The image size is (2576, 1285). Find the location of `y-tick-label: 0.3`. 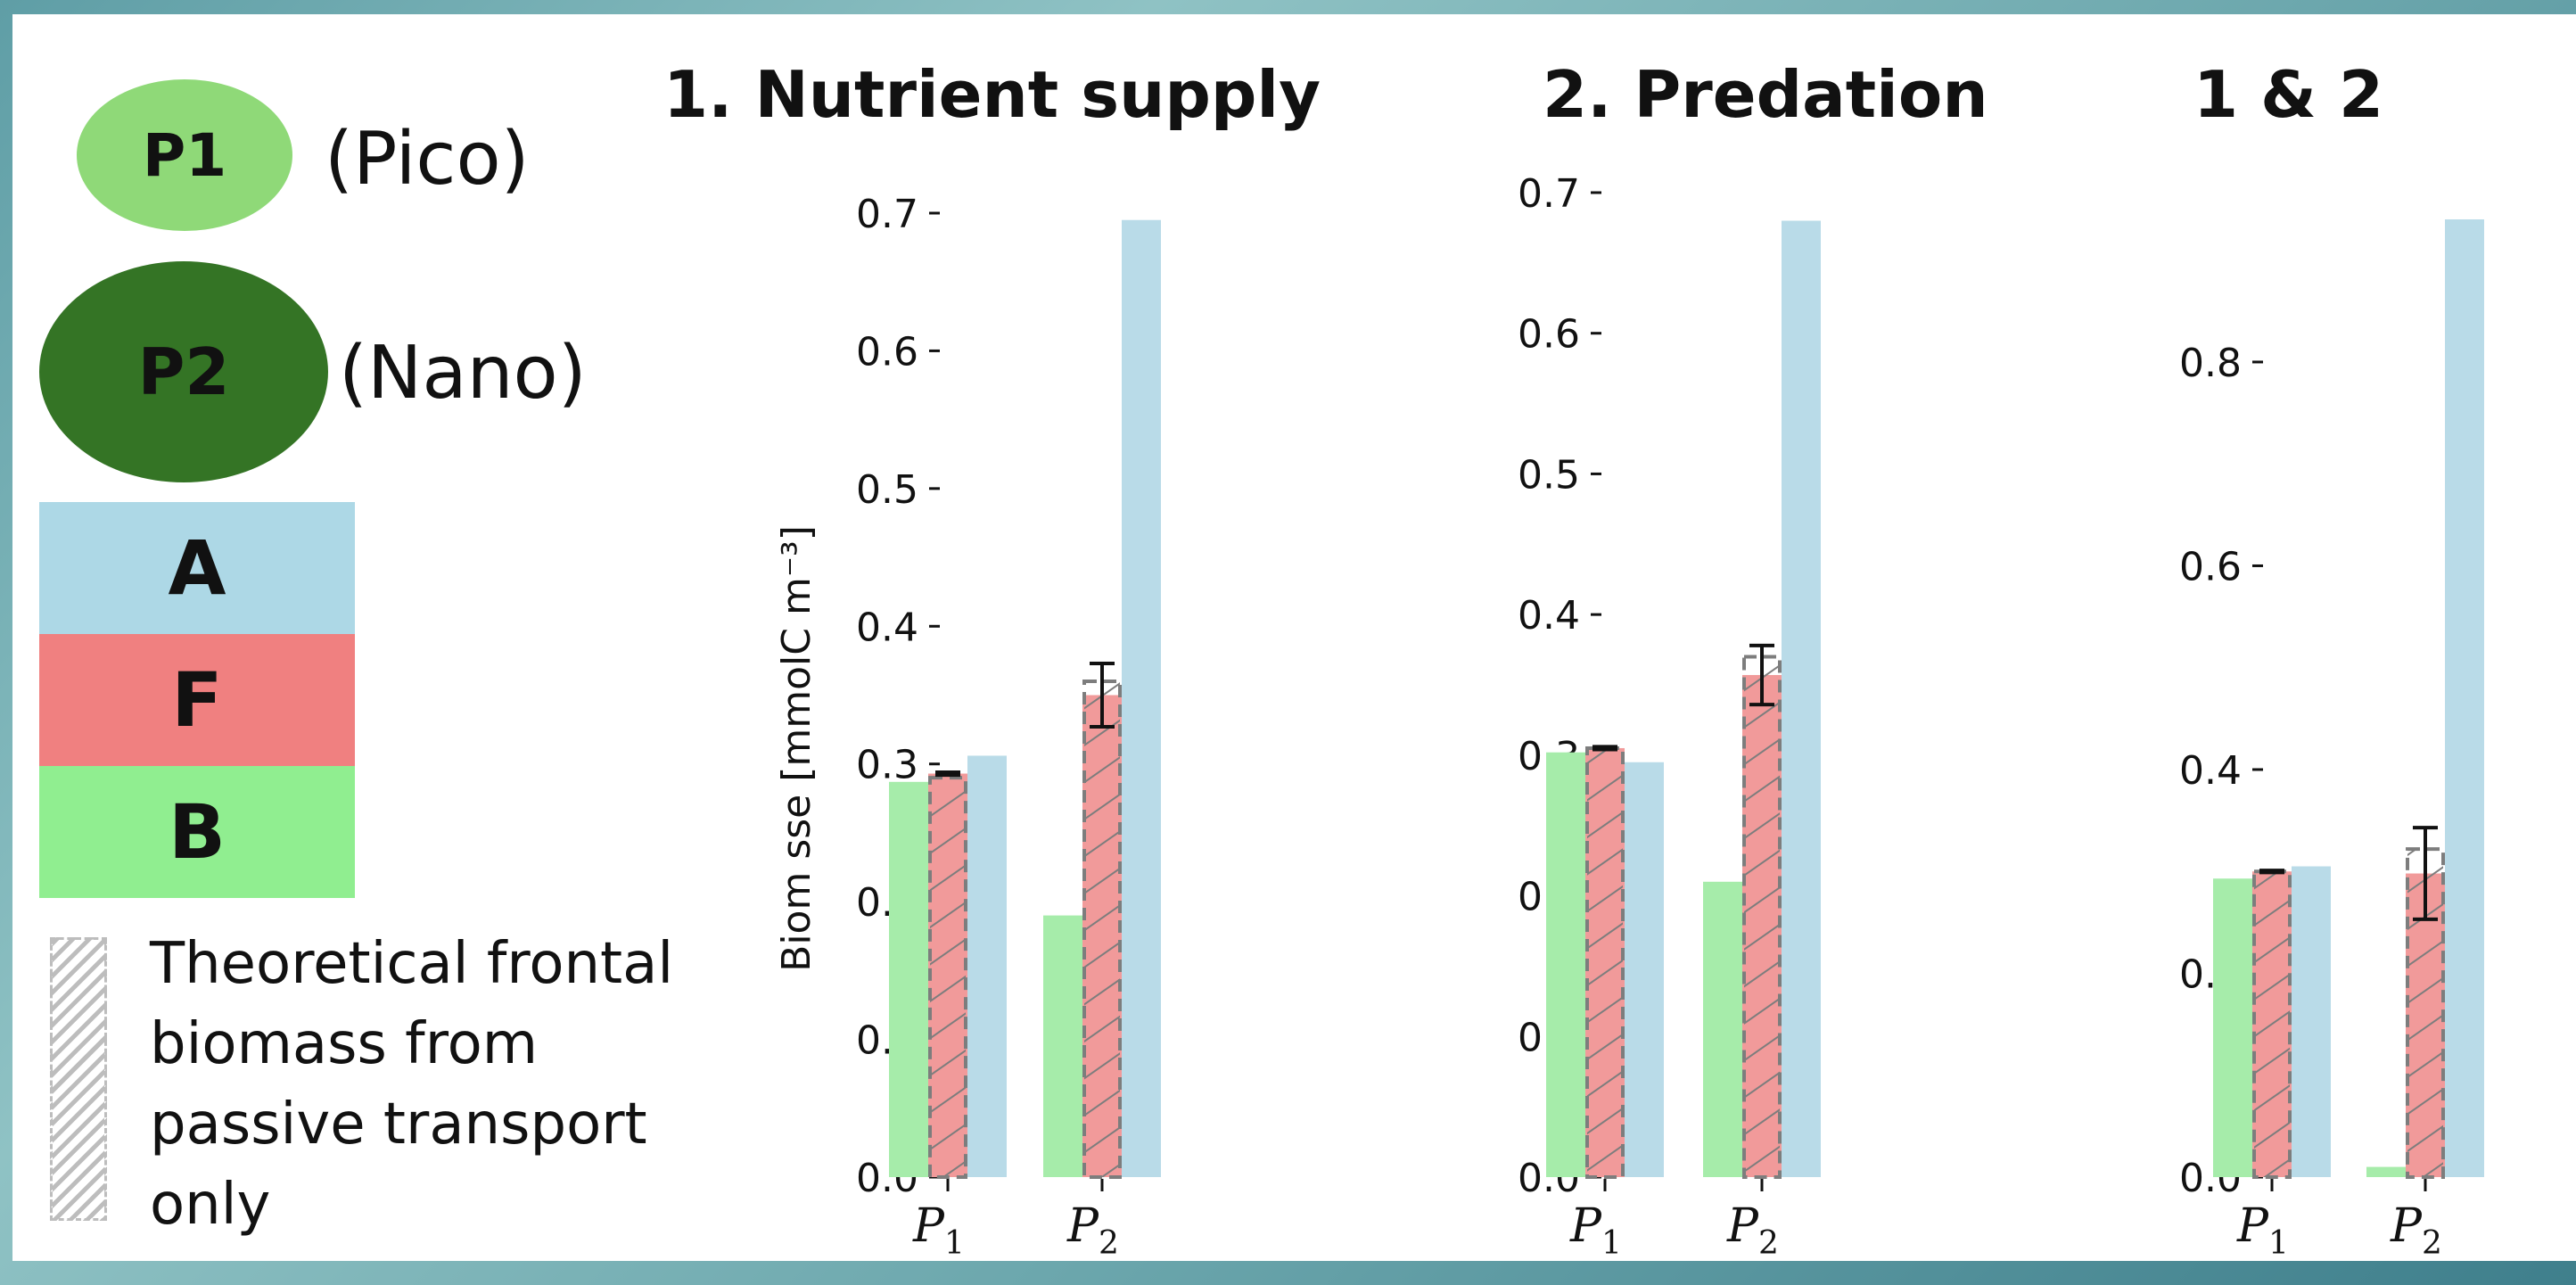

y-tick-label: 0.3 is located at coordinates (887, 765).